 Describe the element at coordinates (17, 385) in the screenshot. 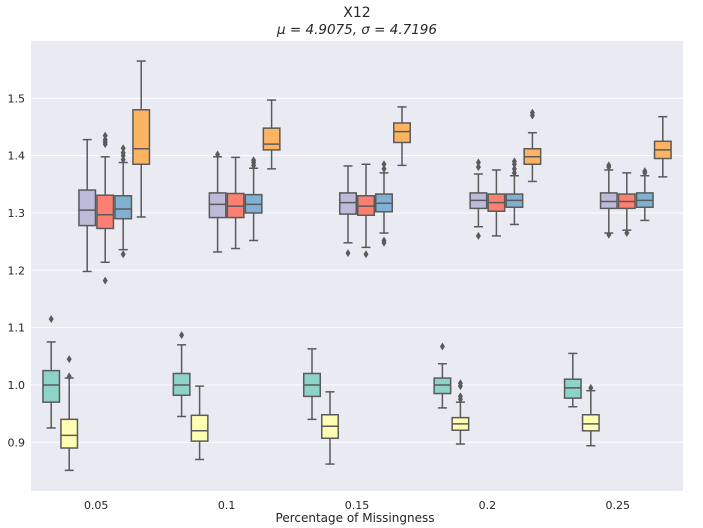

I see `y-tick-label: 1.0` at that location.